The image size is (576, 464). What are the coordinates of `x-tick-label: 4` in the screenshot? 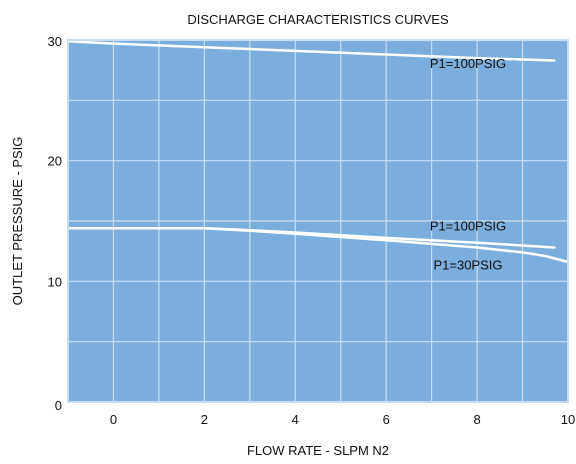 It's located at (295, 419).